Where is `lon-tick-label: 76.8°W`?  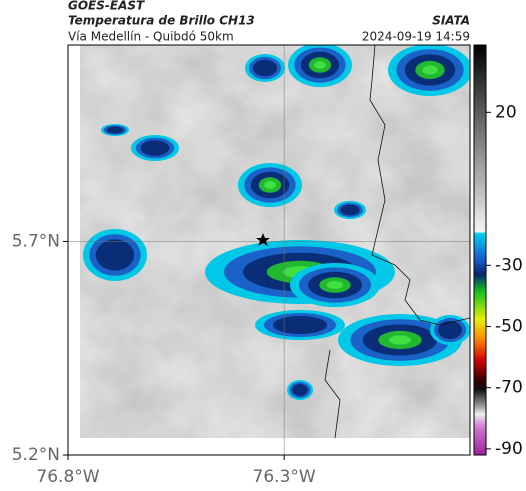
lon-tick-label: 76.8°W is located at coordinates (67, 477).